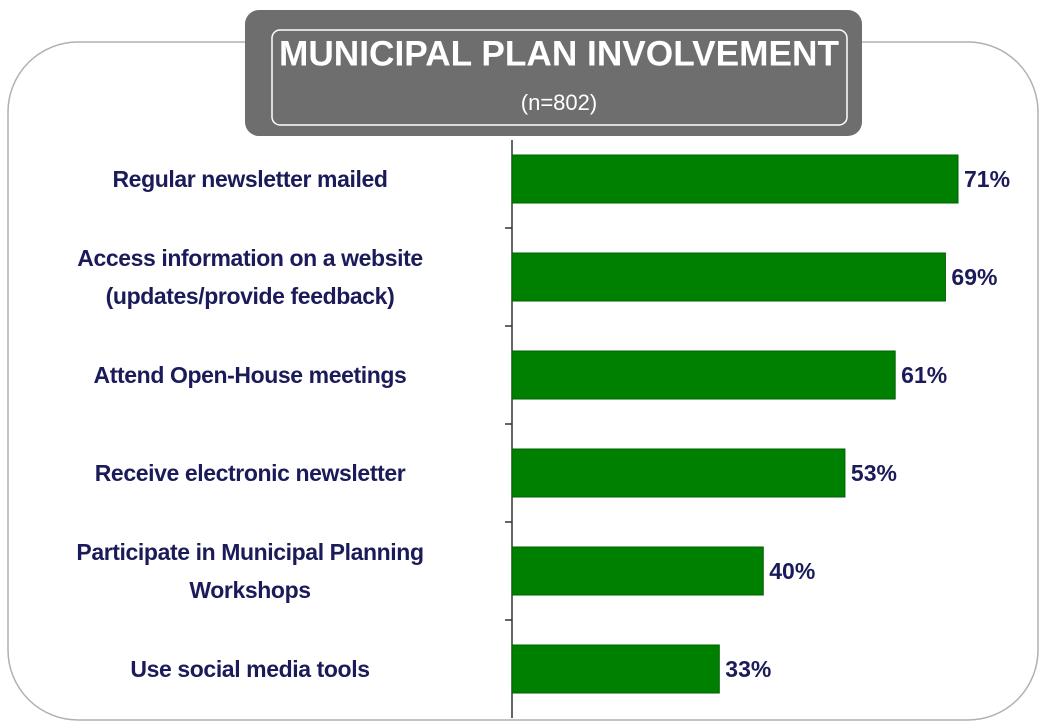 This screenshot has height=728, width=1044. What do you see at coordinates (559, 77) in the screenshot?
I see `title-box-border` at bounding box center [559, 77].